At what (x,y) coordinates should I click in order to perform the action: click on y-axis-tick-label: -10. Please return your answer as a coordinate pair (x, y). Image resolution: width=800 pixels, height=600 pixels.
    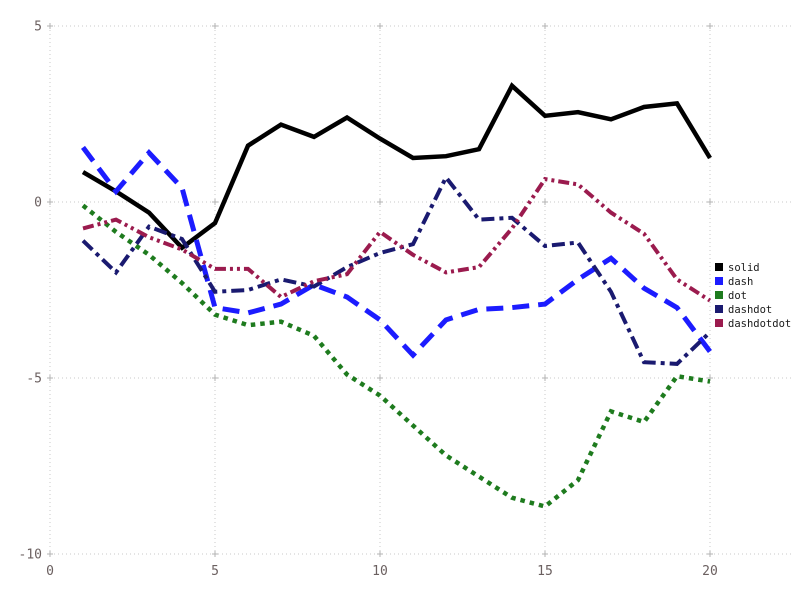
    Looking at the image, I should click on (30, 555).